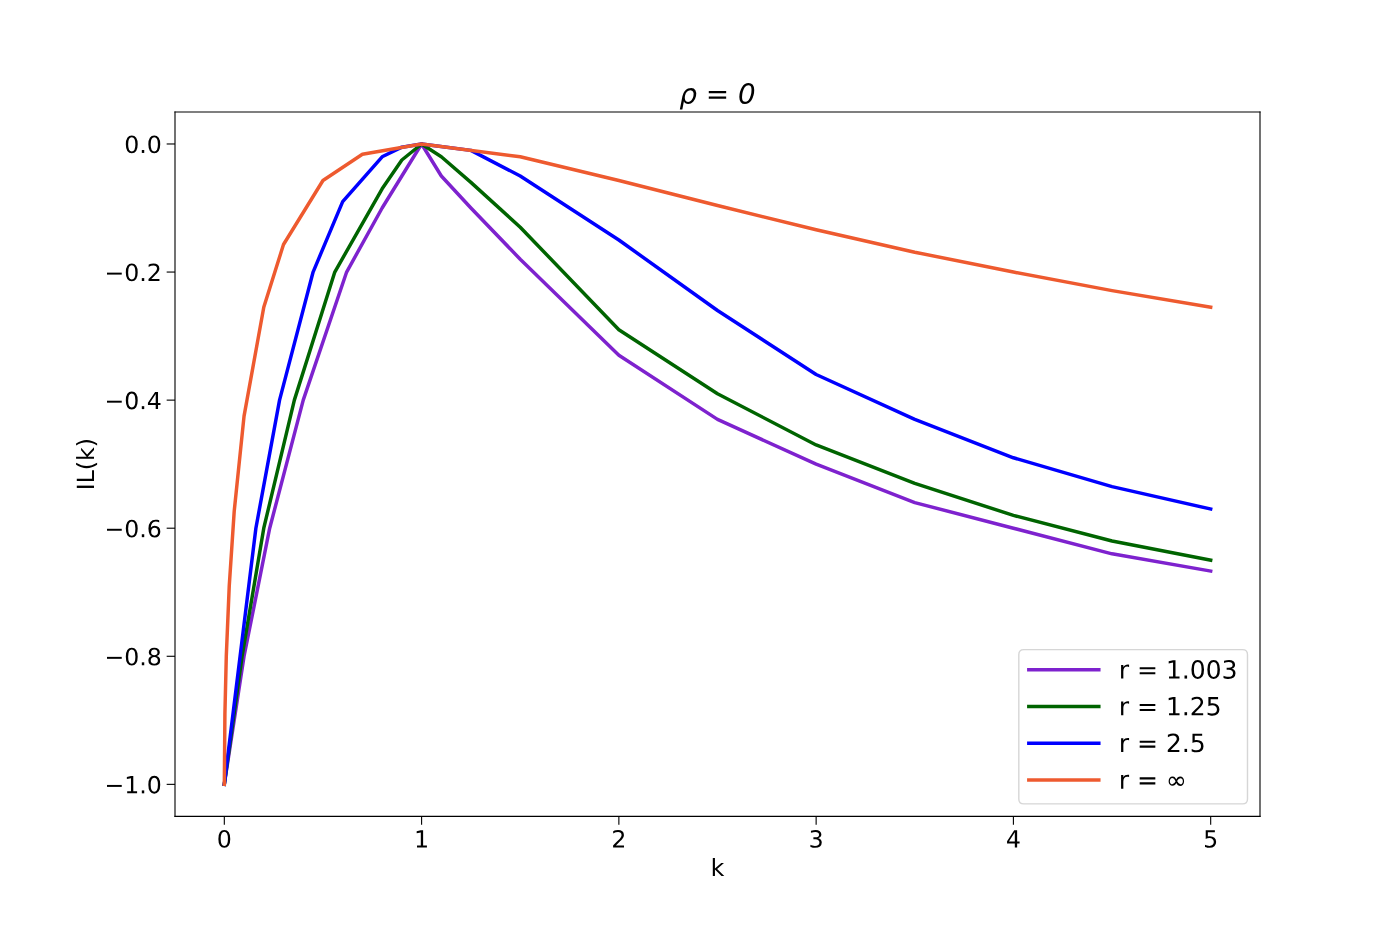 The width and height of the screenshot is (1400, 933). Describe the element at coordinates (133, 400) in the screenshot. I see `y-tick-label: −0.4` at that location.